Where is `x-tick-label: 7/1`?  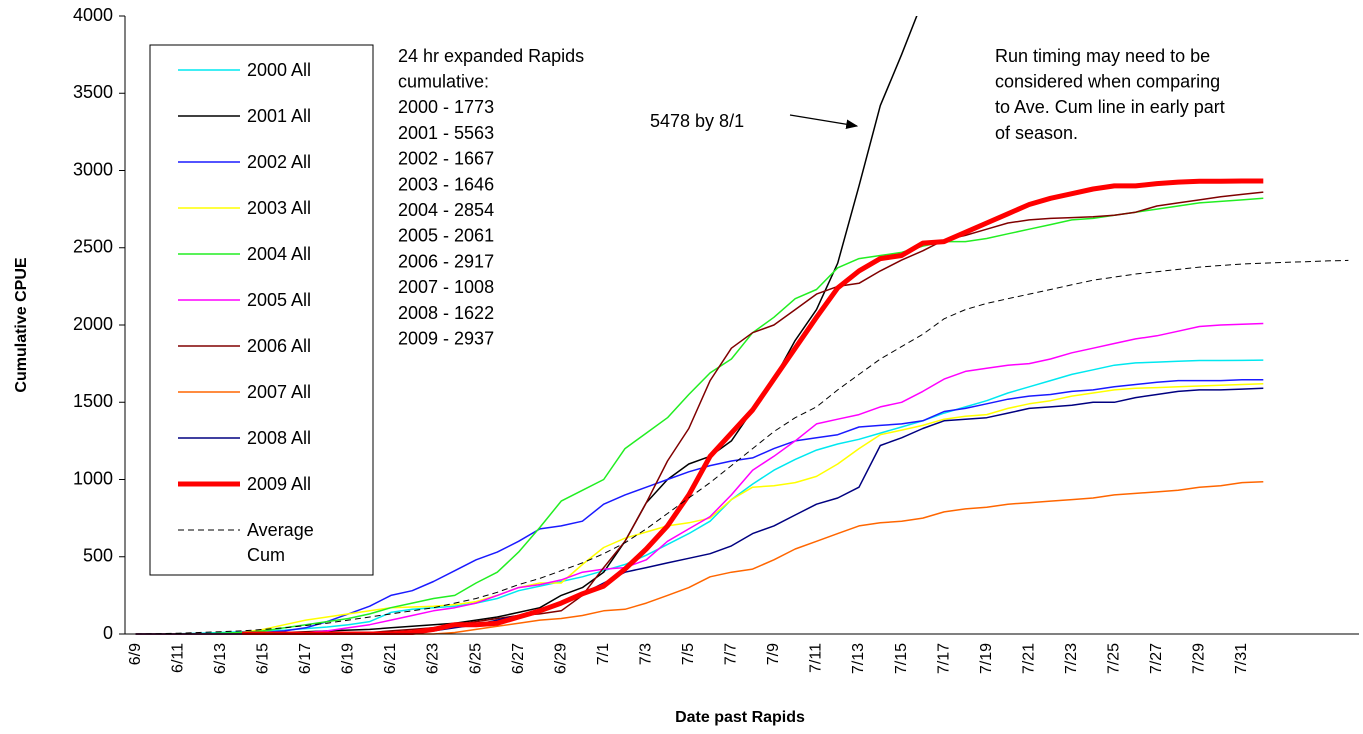
x-tick-label: 7/1 is located at coordinates (603, 654).